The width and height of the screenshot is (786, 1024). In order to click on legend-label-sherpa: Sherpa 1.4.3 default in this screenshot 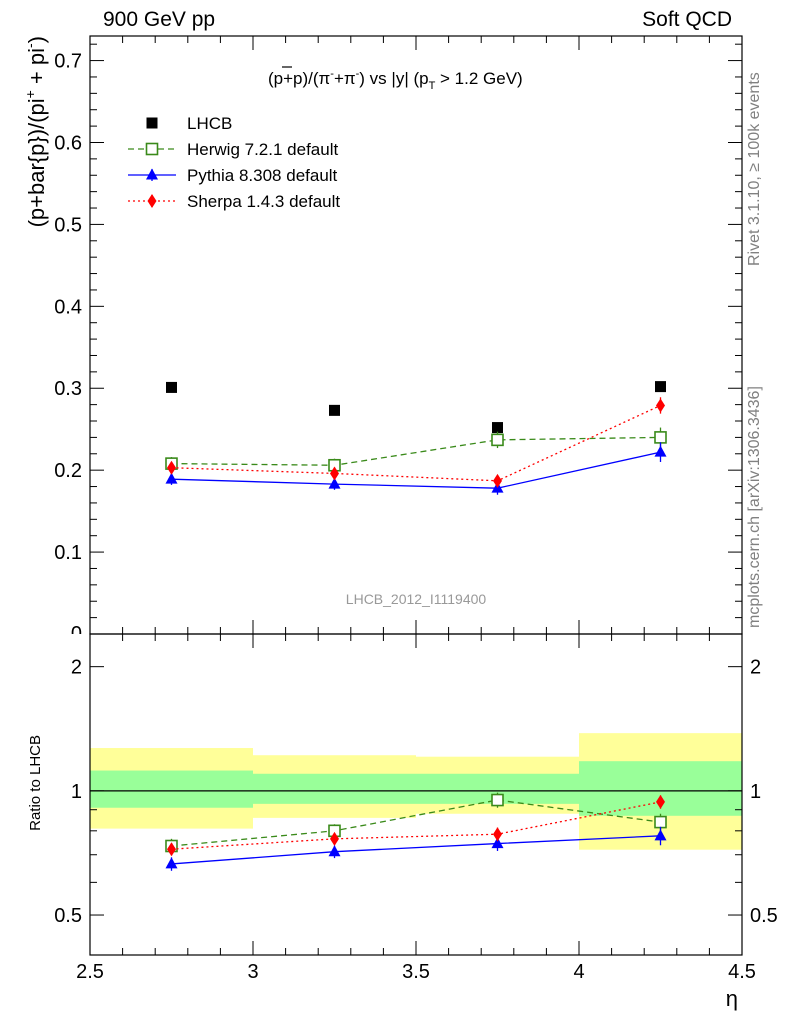, I will do `click(263, 201)`.